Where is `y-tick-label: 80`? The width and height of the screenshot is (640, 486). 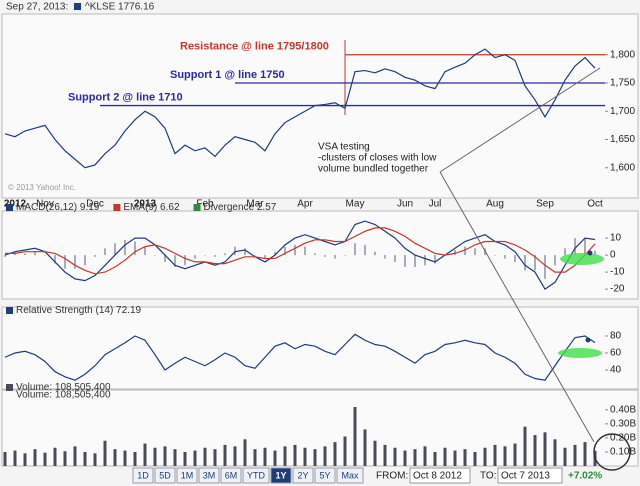 y-tick-label: 80 is located at coordinates (616, 336).